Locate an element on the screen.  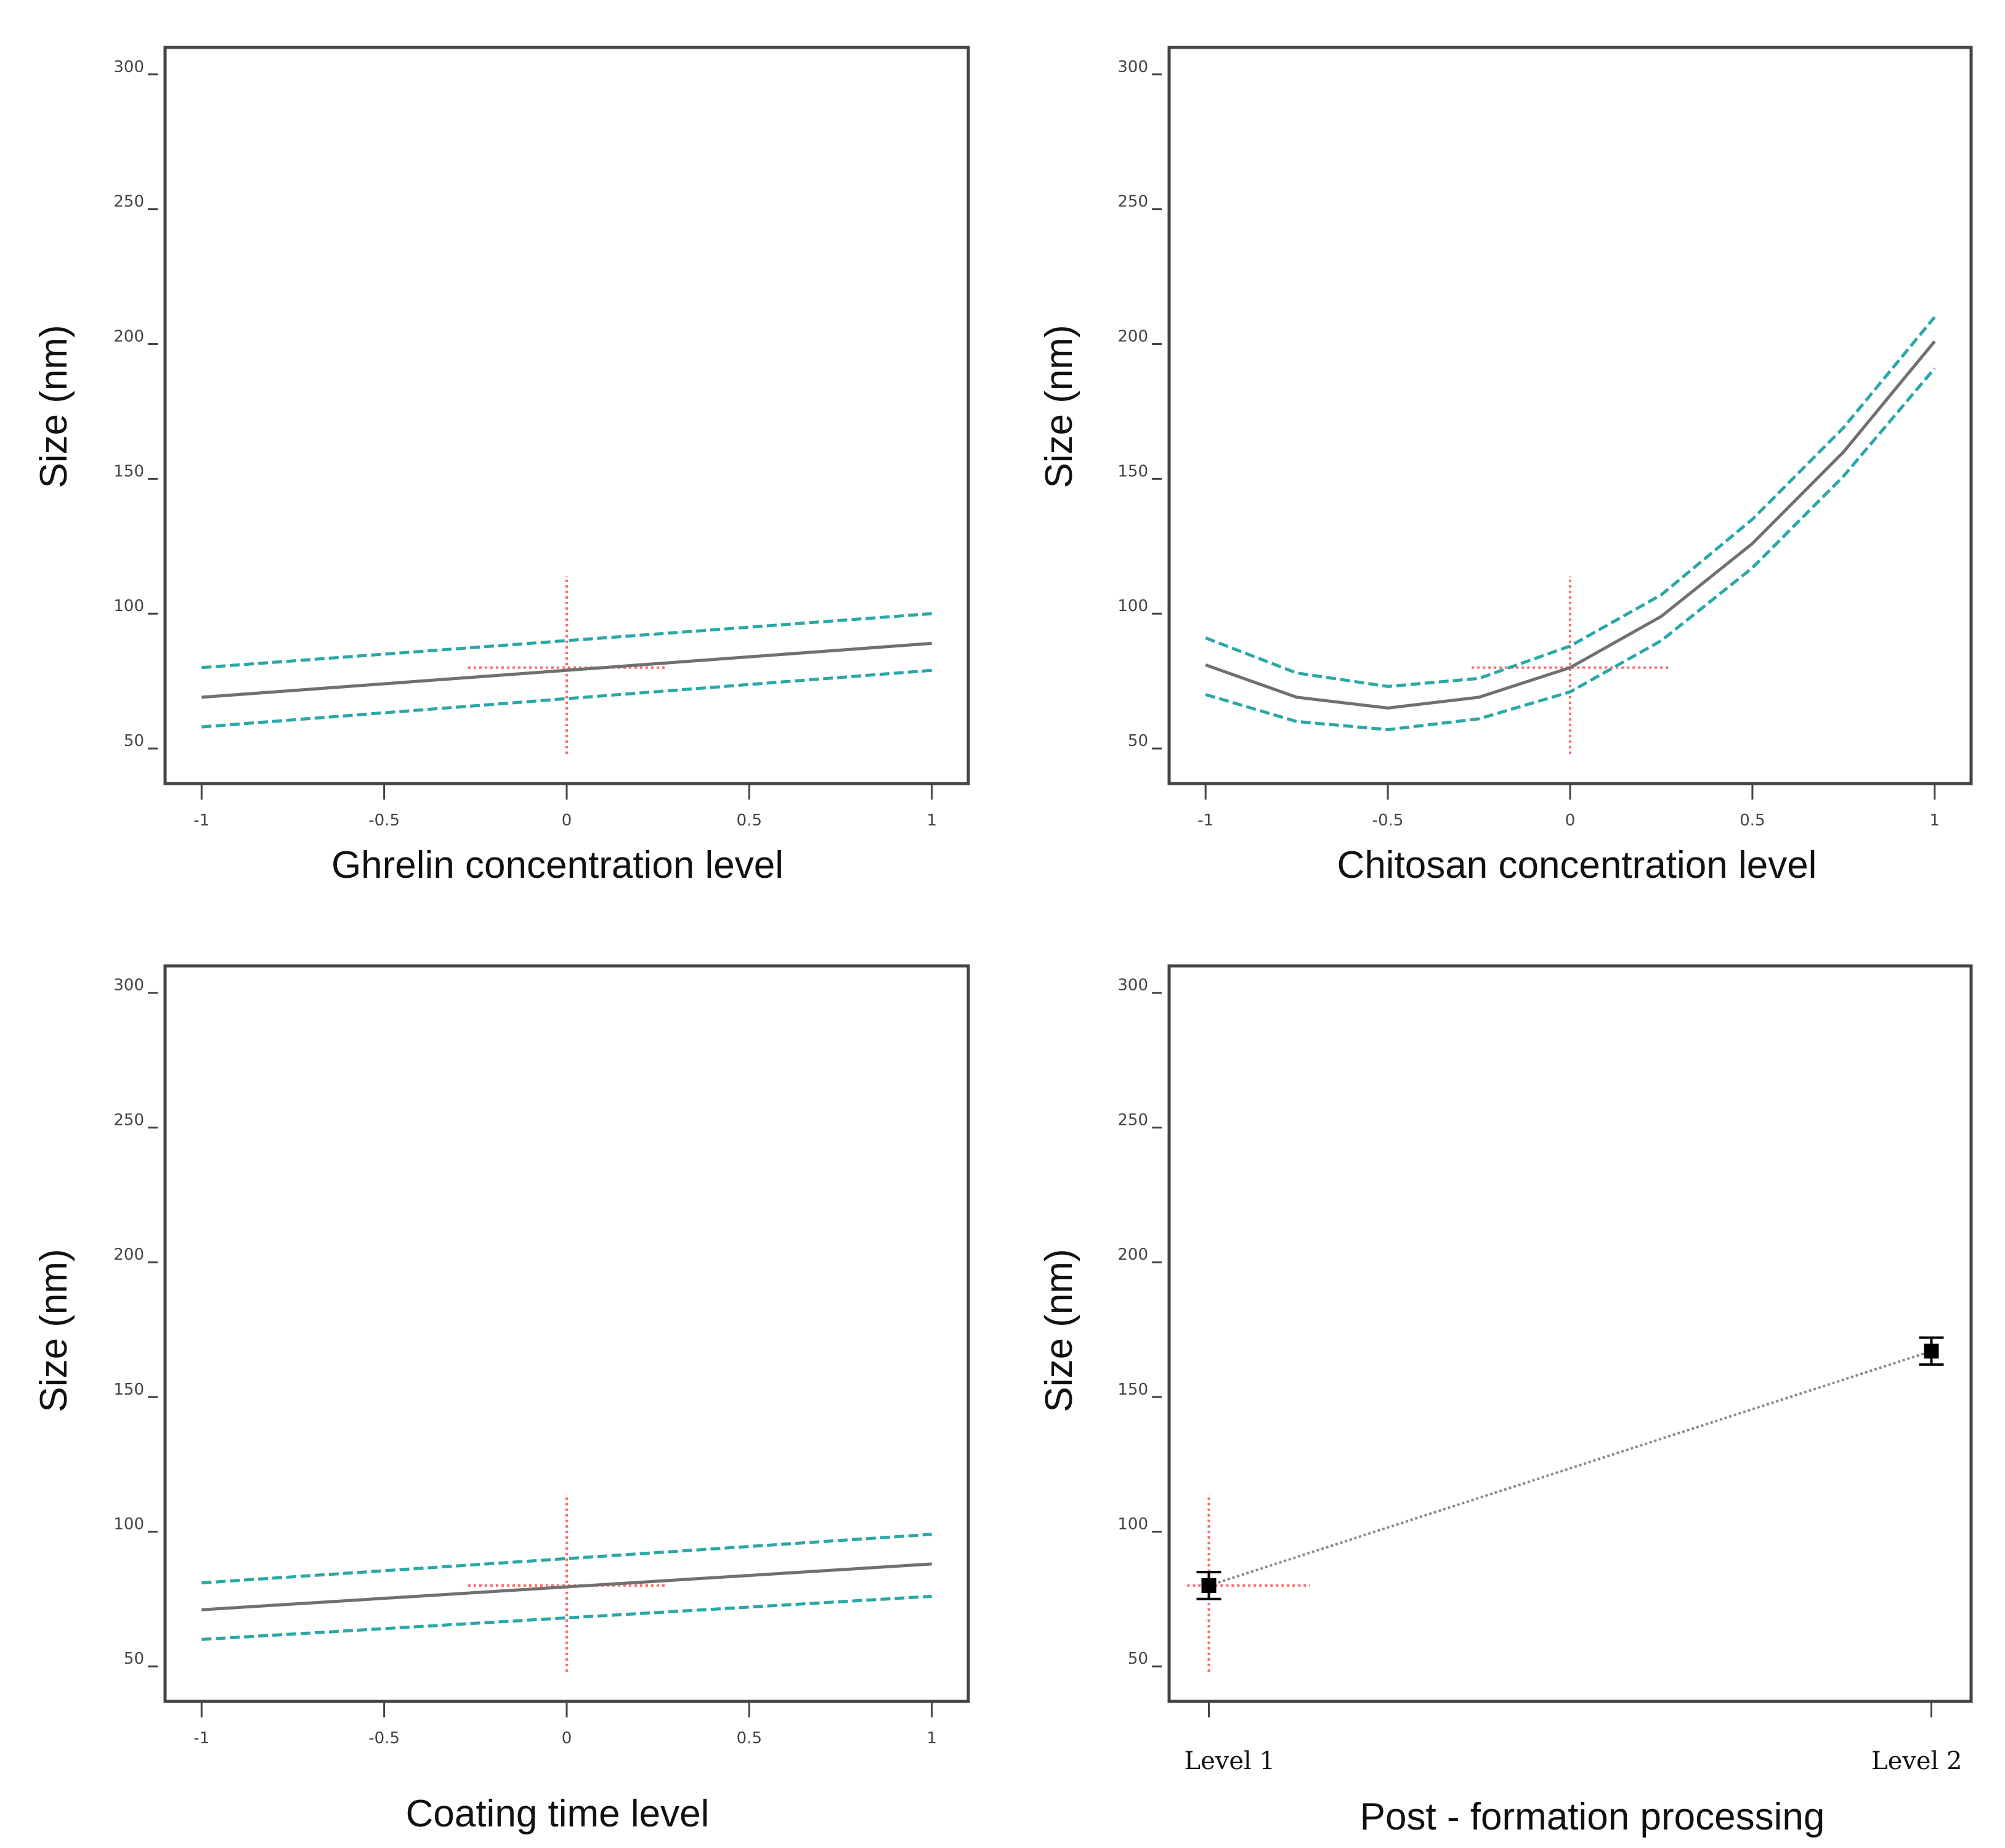
x-axis-title: Chitosan concentration level is located at coordinates (1577, 865).